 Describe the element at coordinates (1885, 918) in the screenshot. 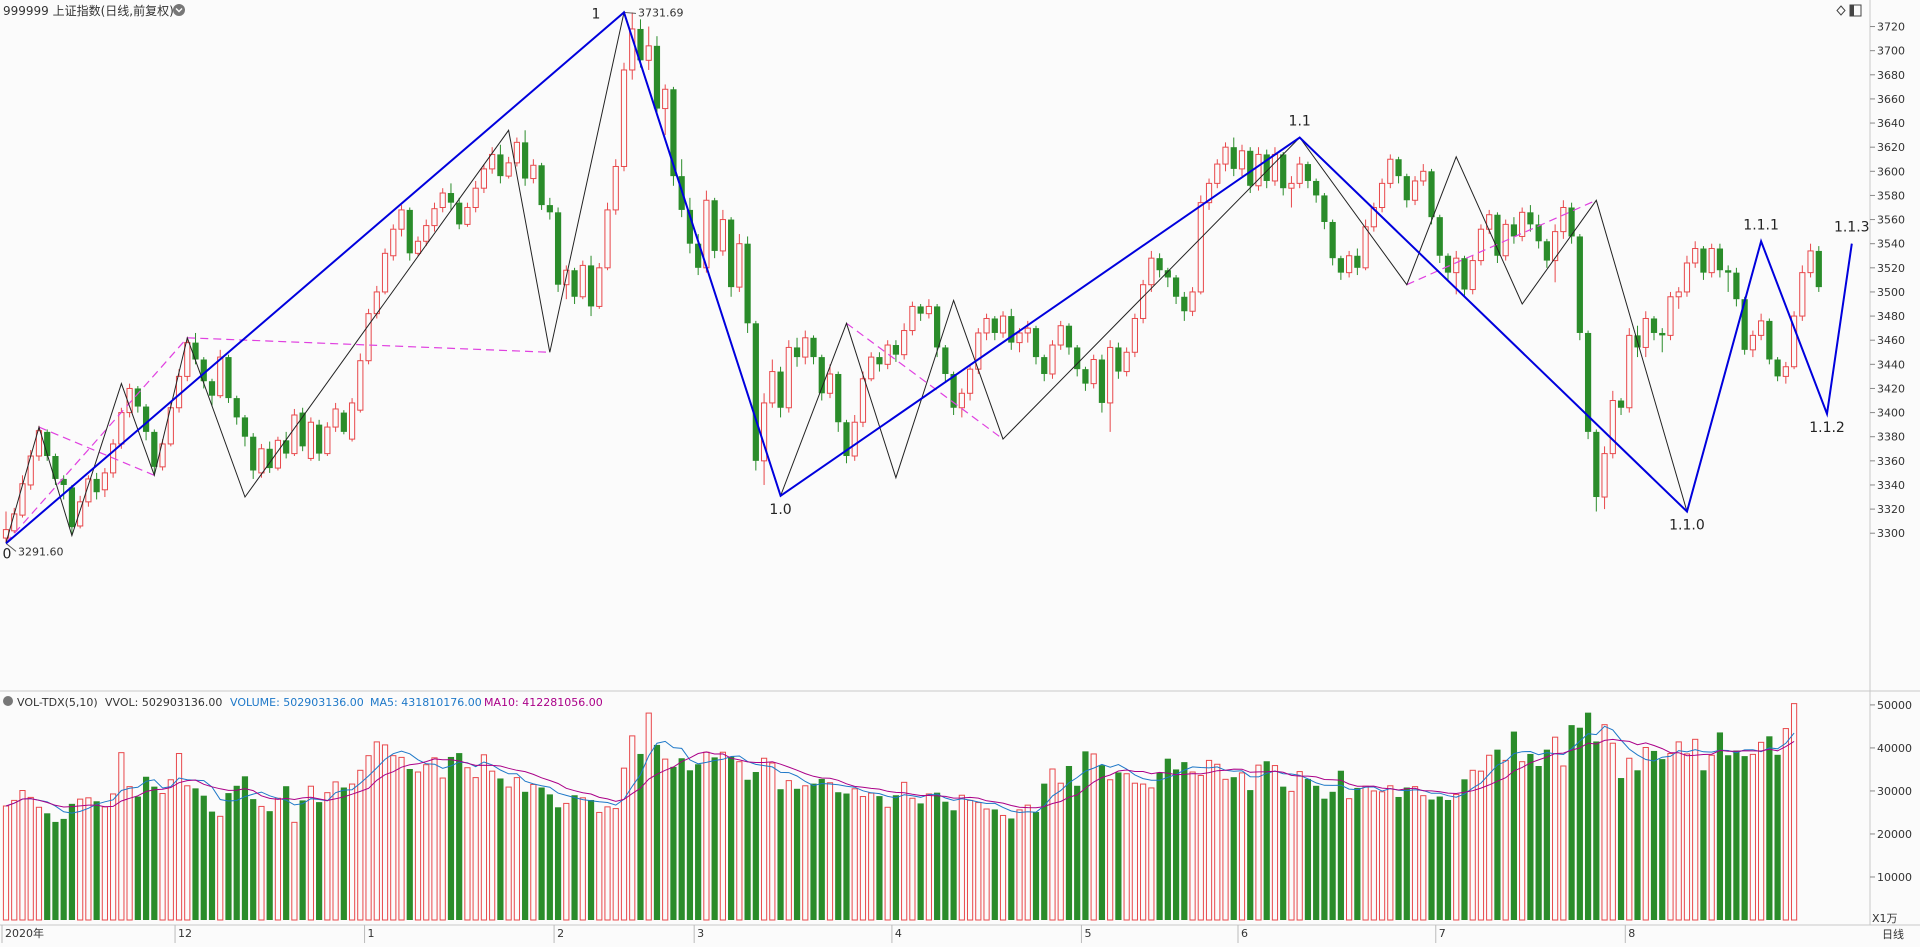

I see `volume-unit-label: X1万` at that location.